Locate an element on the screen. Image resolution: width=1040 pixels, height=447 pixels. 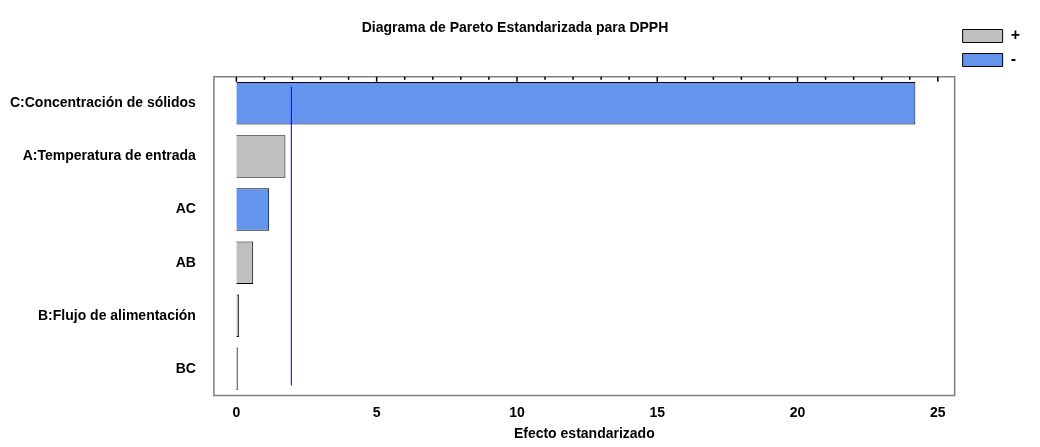
x-tick-label: 5 is located at coordinates (376, 411).